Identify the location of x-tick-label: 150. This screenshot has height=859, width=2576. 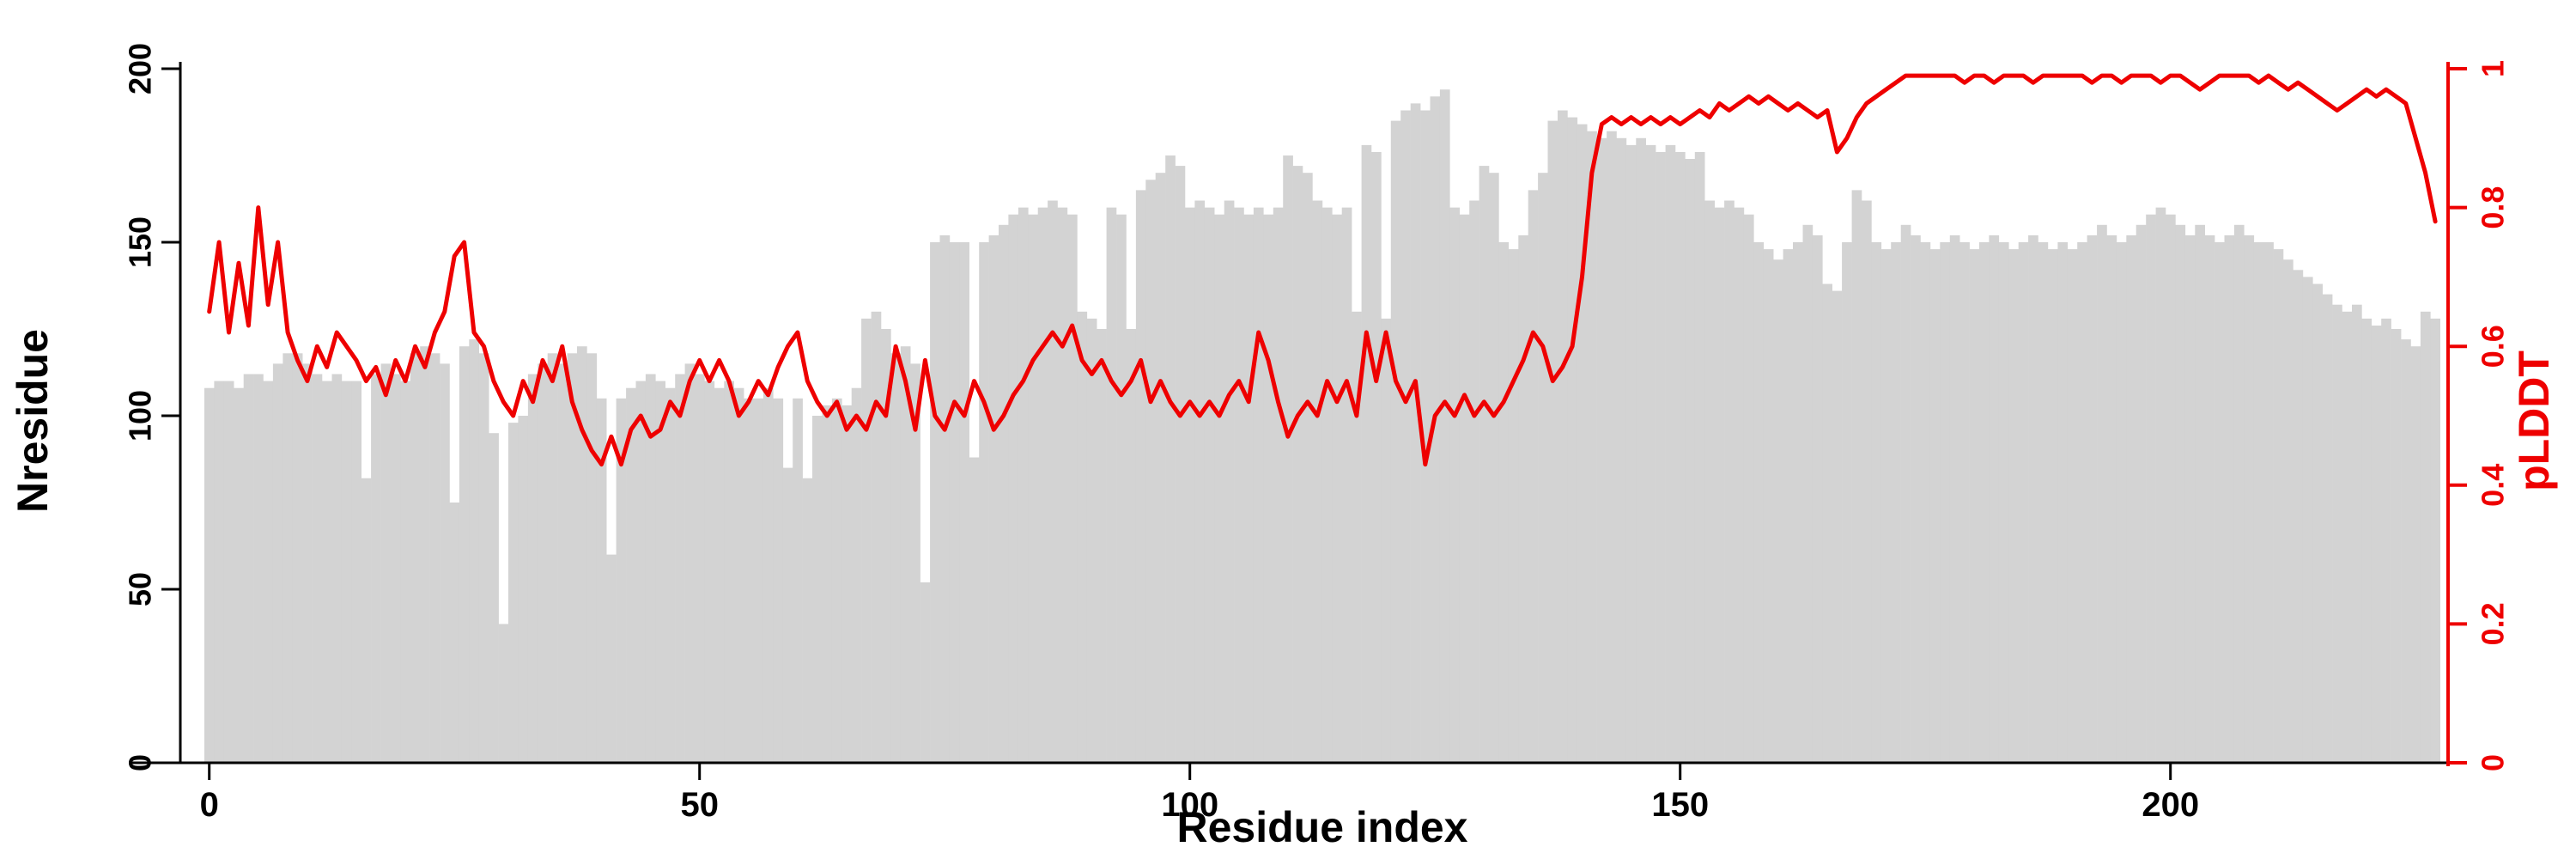
(1680, 805).